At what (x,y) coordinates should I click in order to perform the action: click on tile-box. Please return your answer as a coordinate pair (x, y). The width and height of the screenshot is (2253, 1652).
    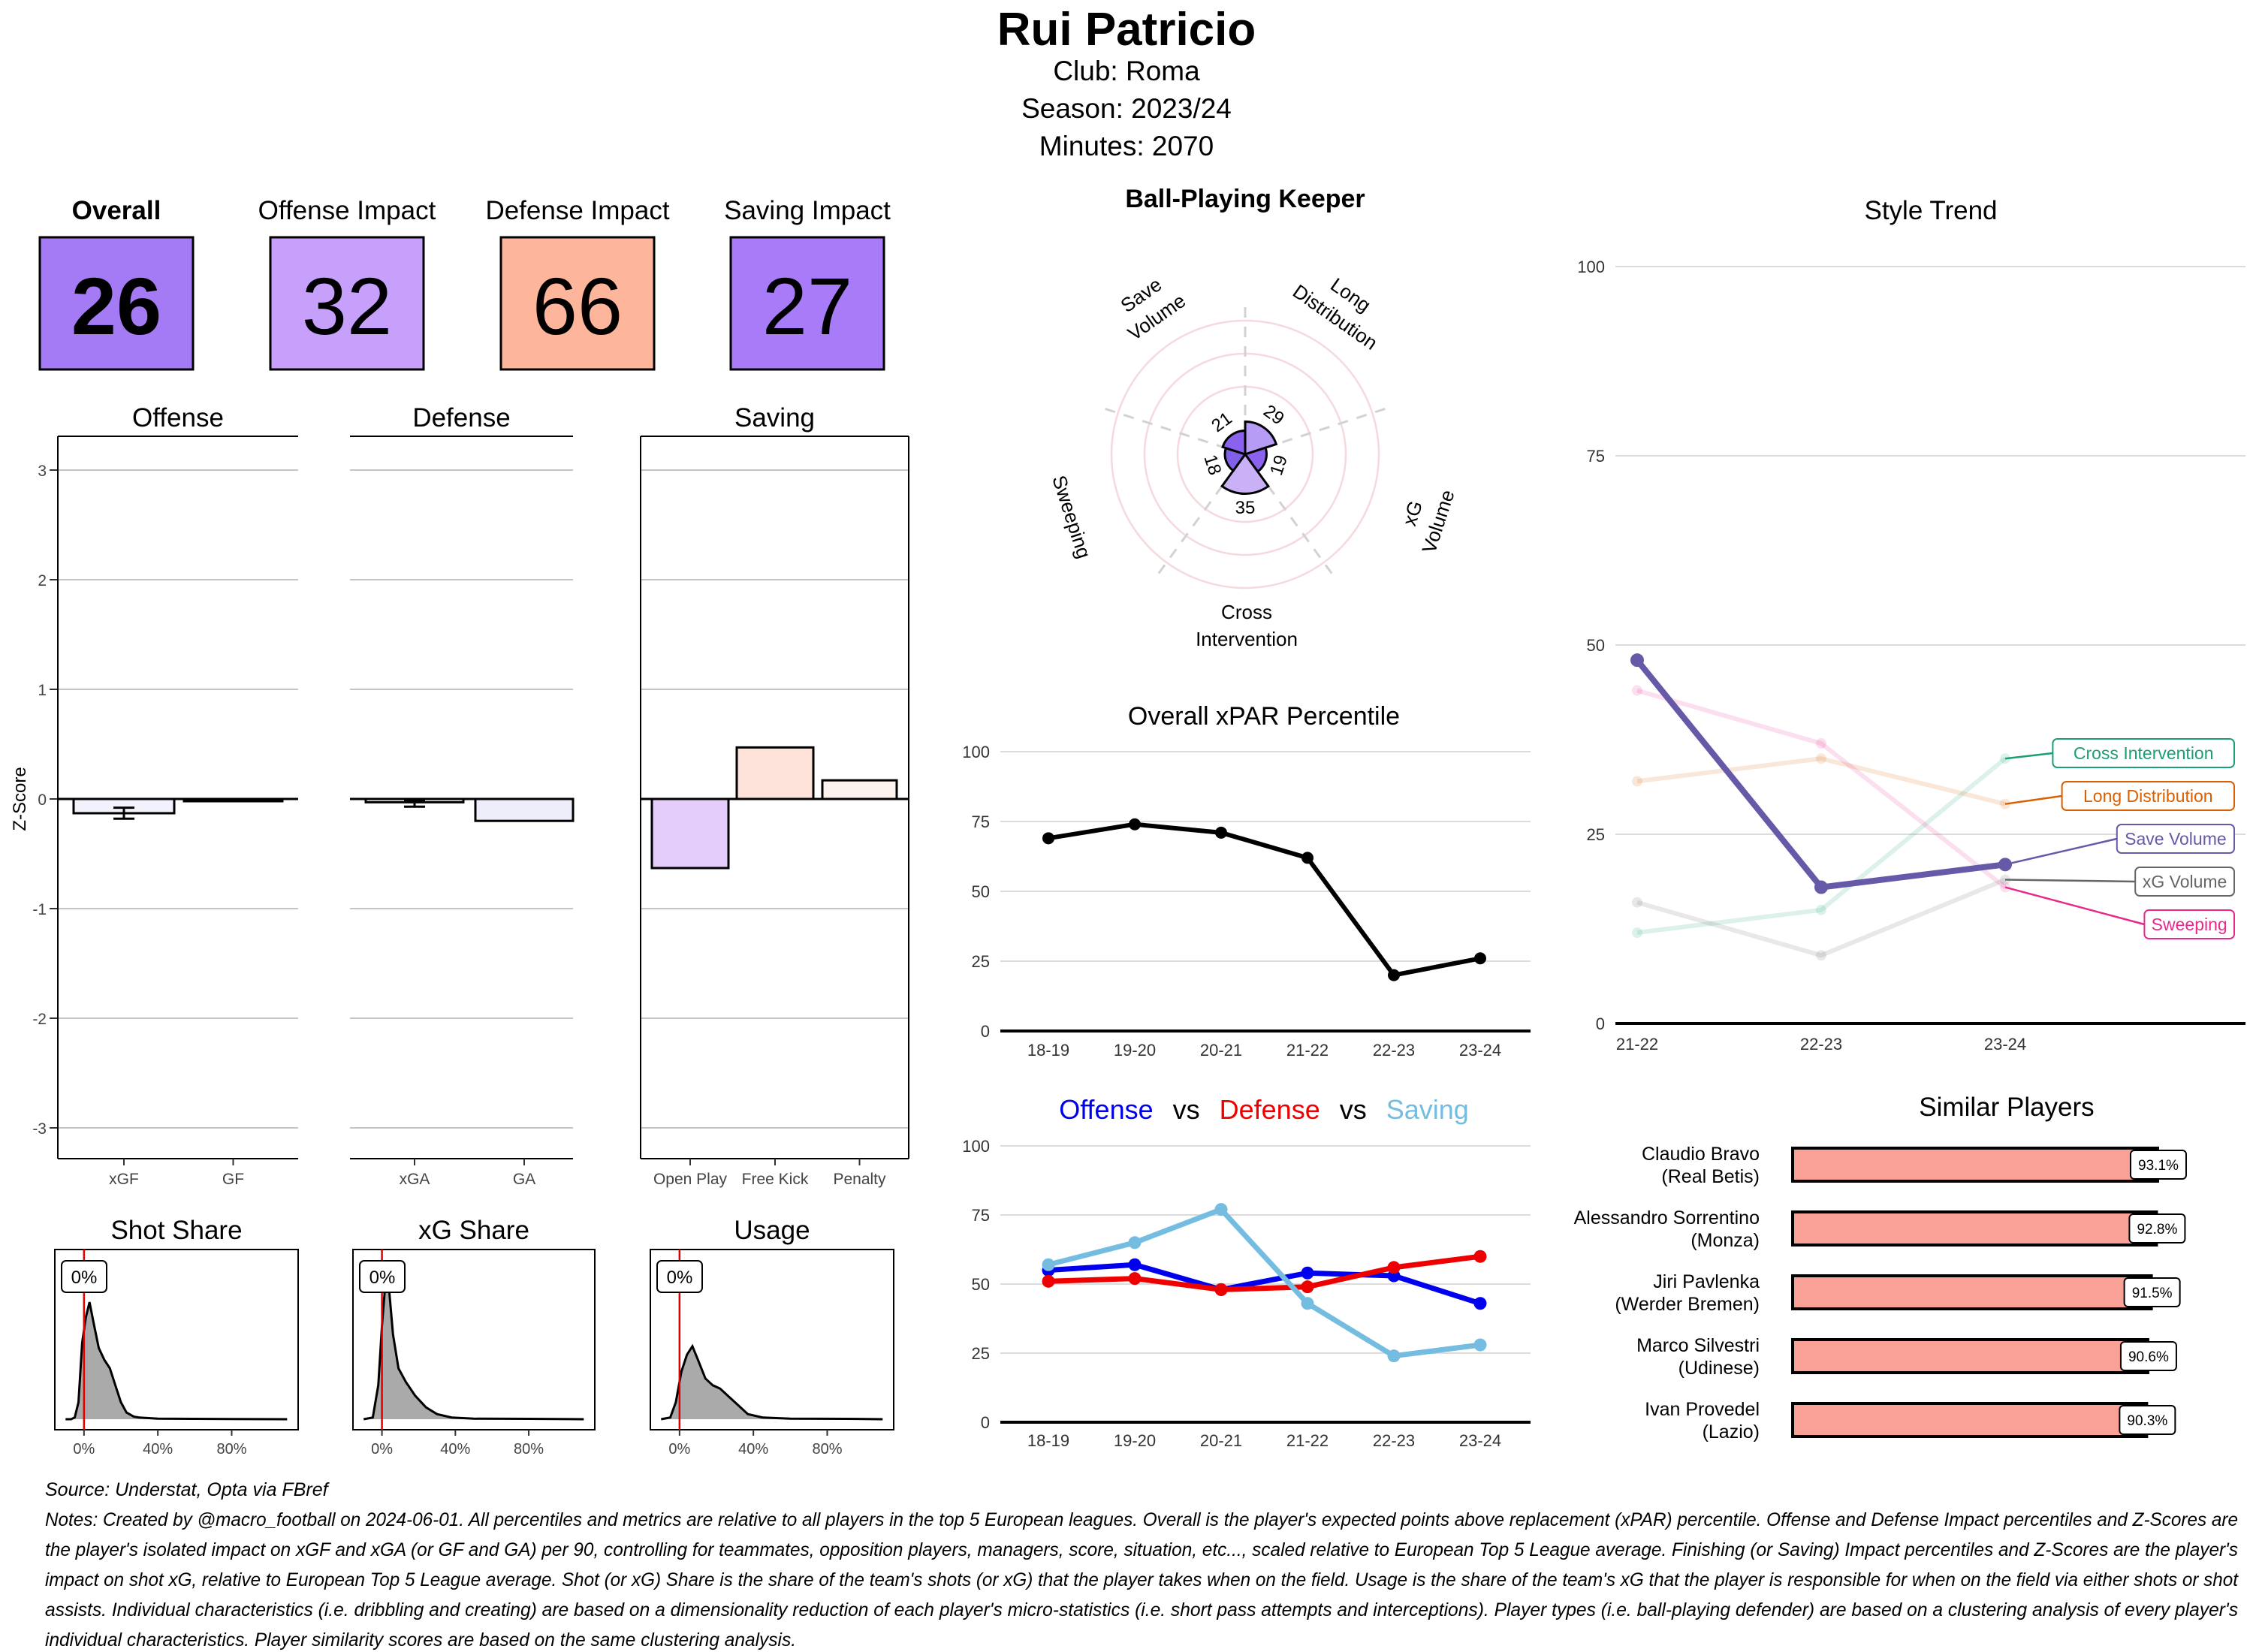
    Looking at the image, I should click on (347, 303).